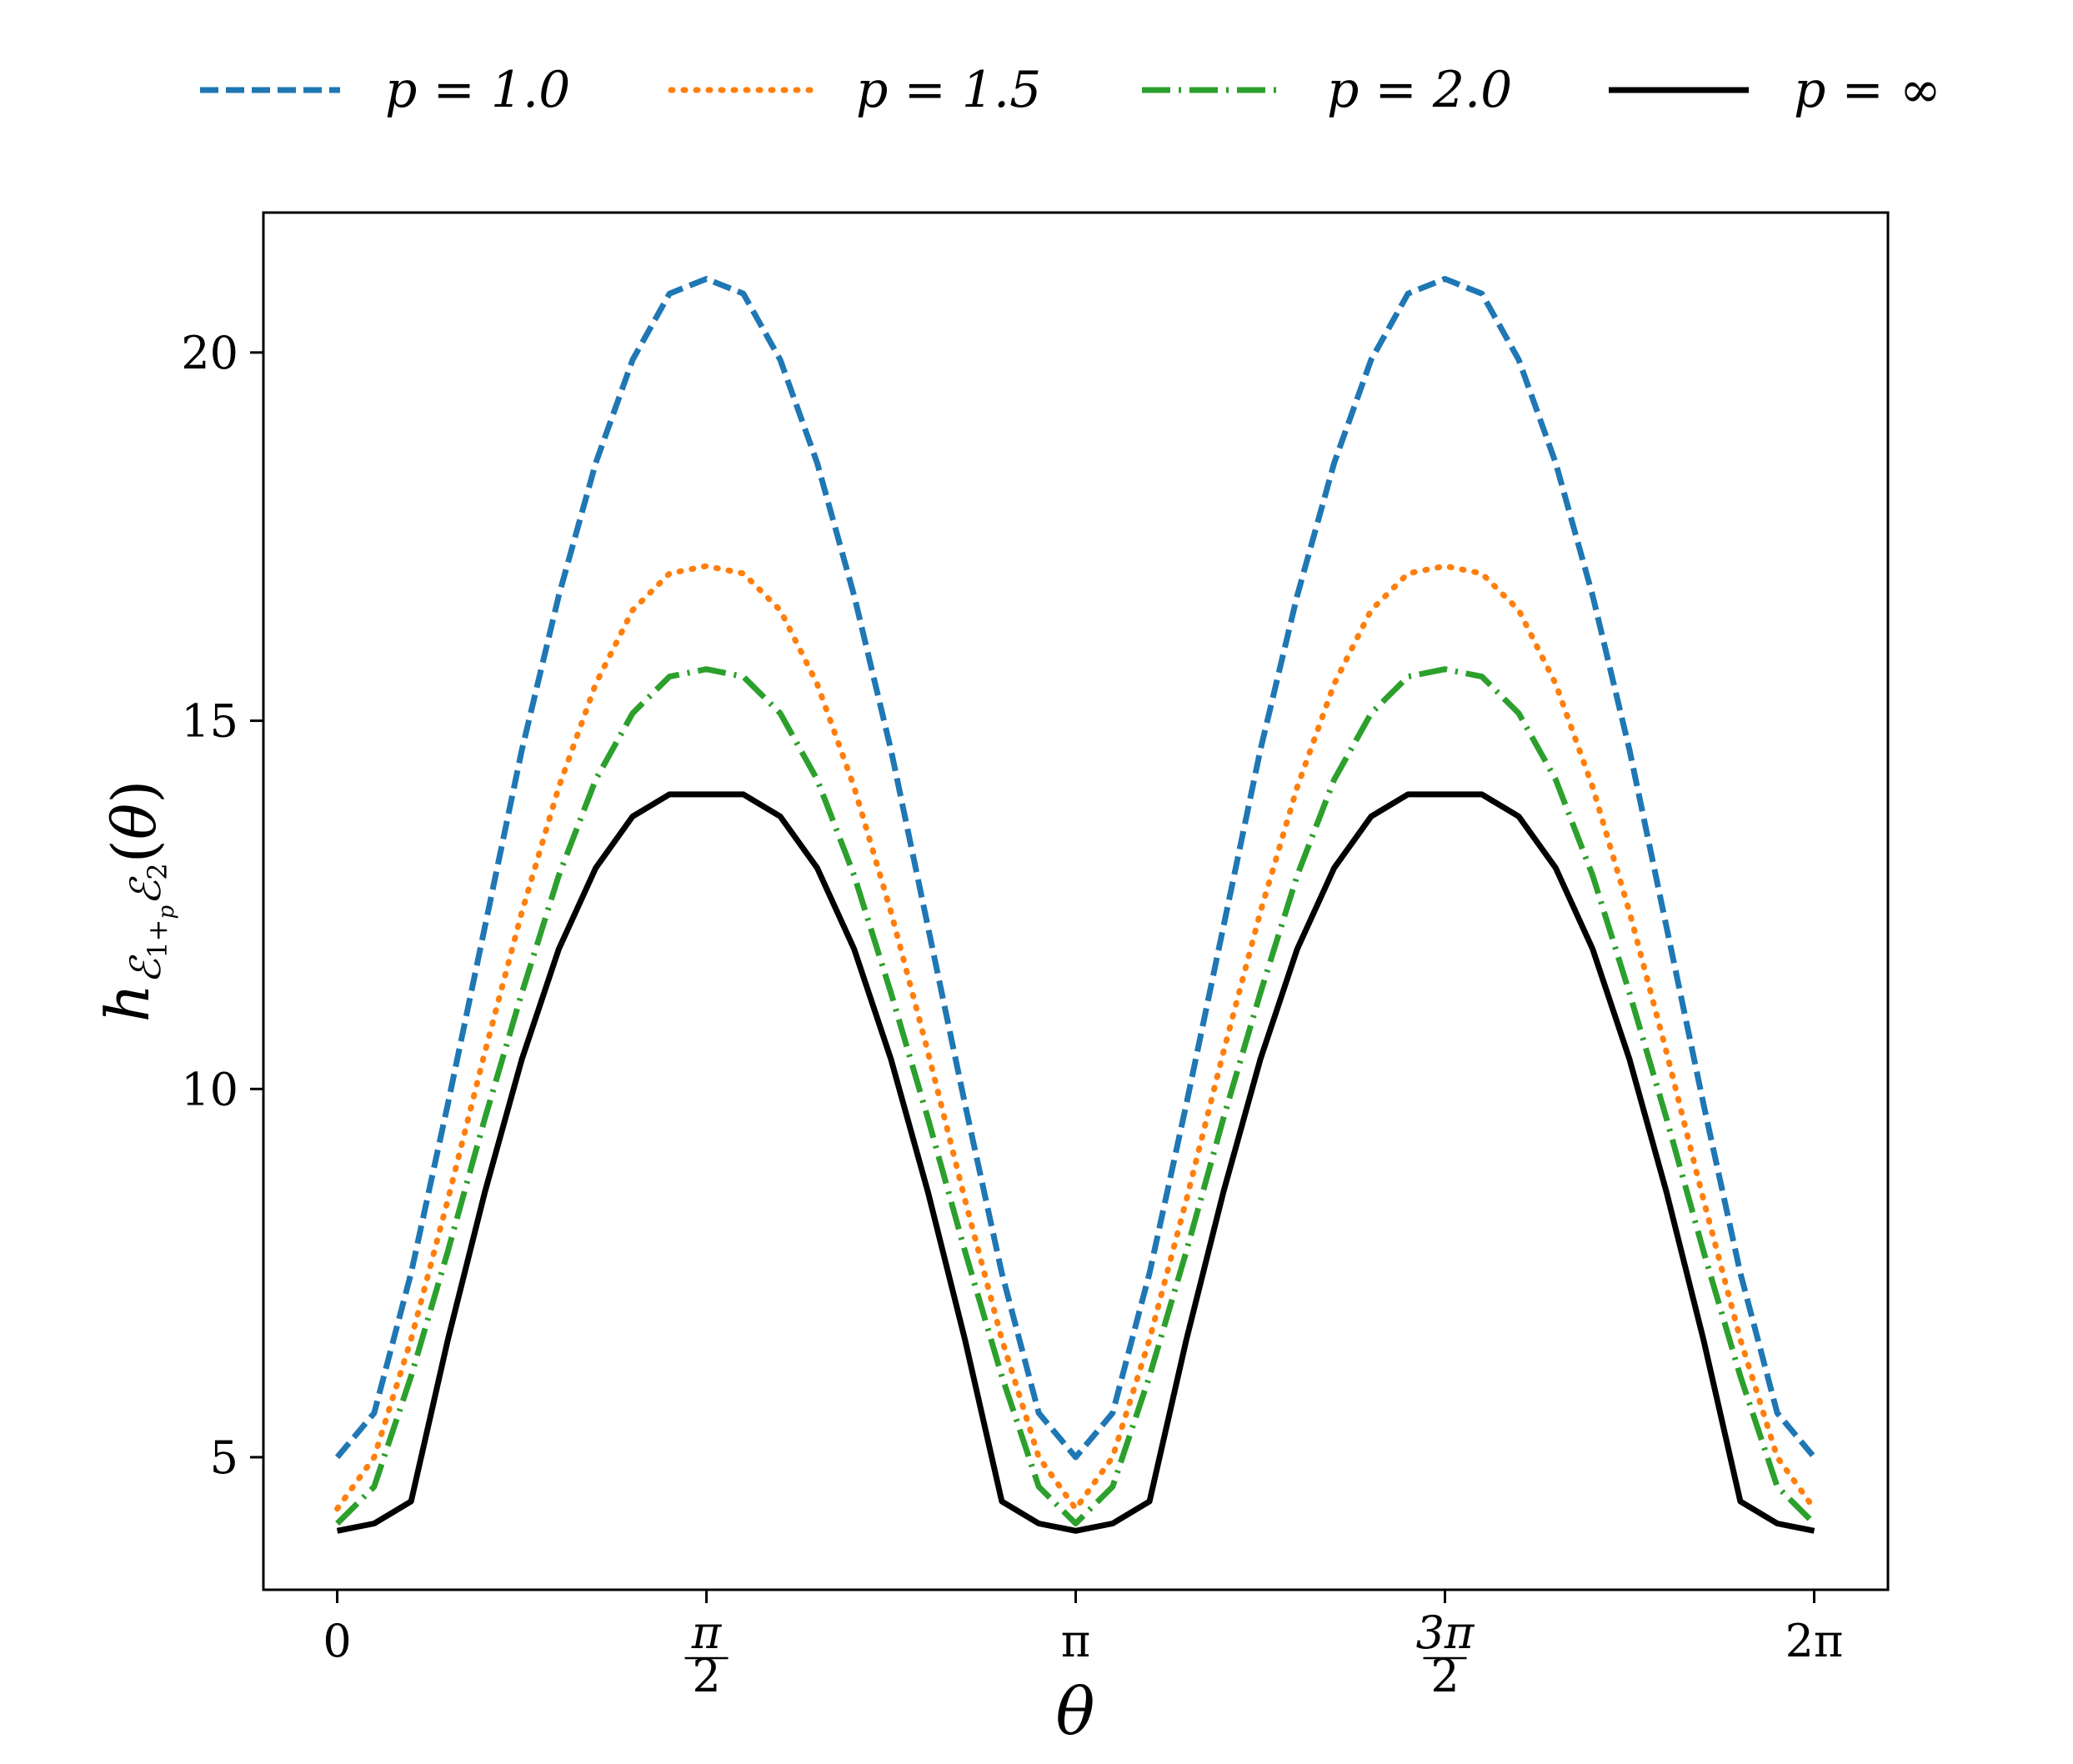 This screenshot has width=2073, height=1764. Describe the element at coordinates (854, 90) in the screenshot. I see `legend-entry-2: p = 1.5` at that location.